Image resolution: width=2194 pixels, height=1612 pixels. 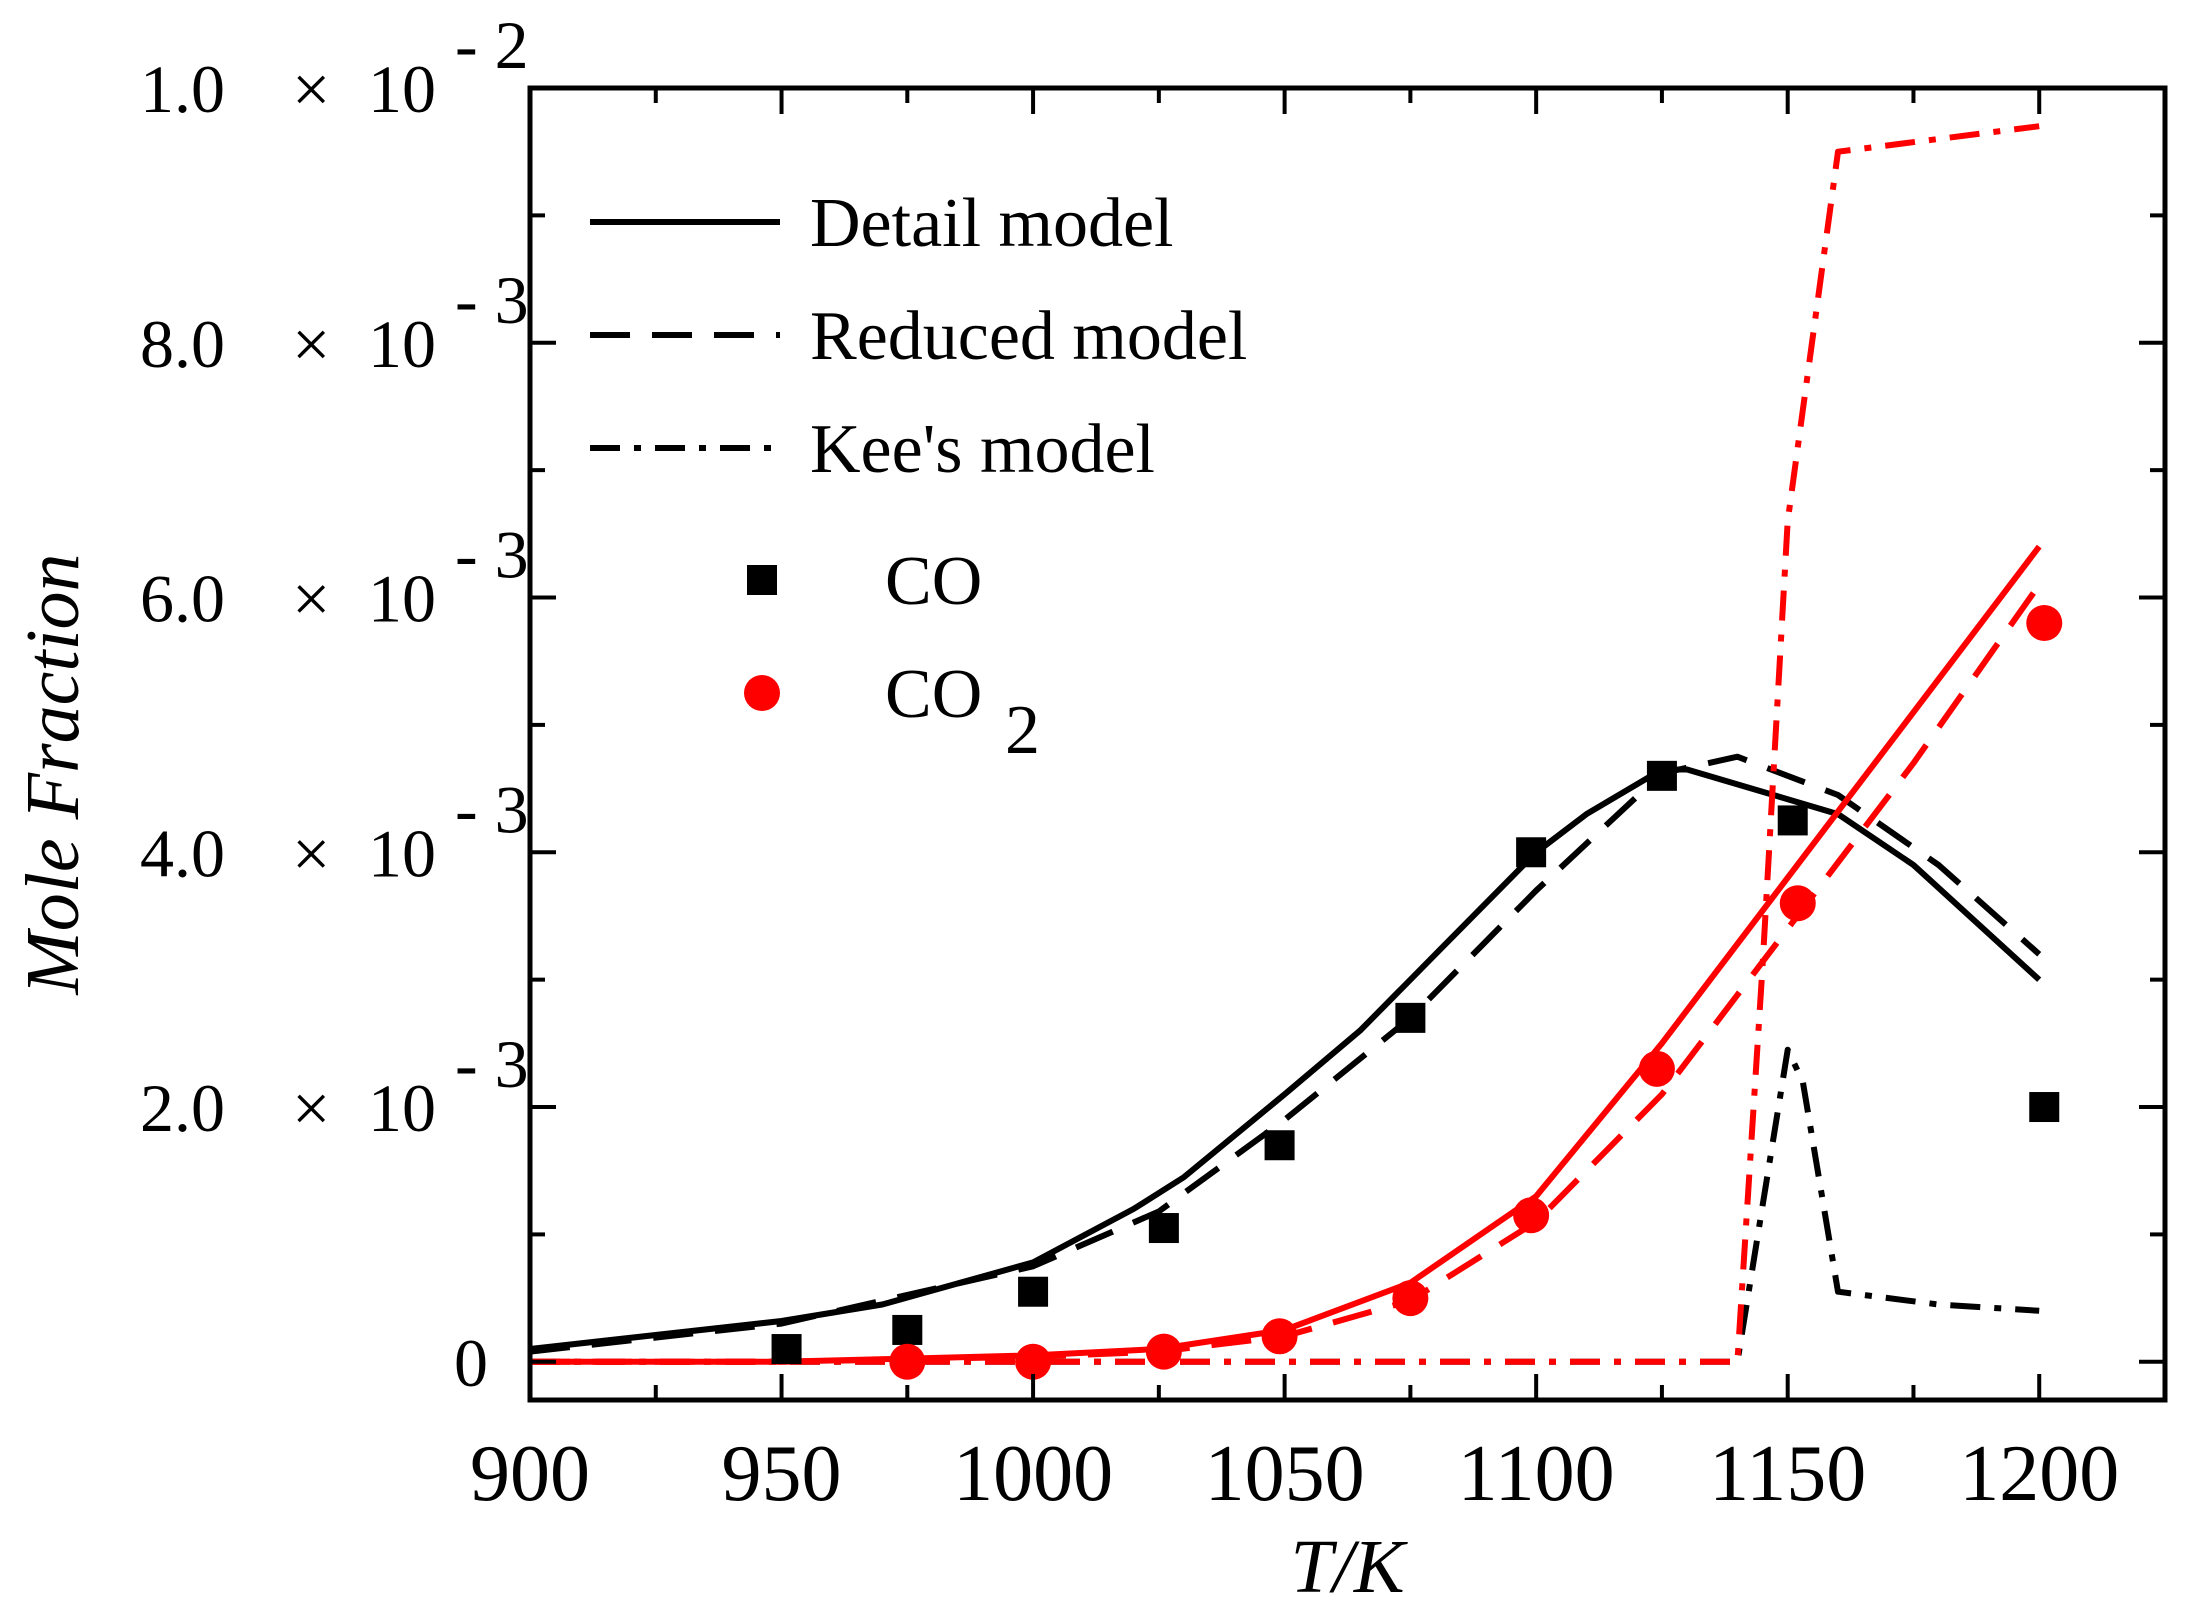 I want to click on y-tick-label: 2.0 × 10 - 3, so click(x=334, y=1086).